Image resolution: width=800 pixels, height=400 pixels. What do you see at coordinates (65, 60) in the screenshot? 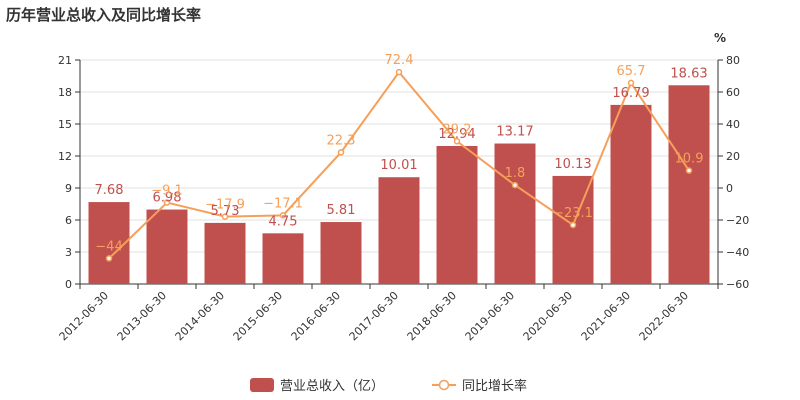
I see `left-axis-tick-label: 21` at bounding box center [65, 60].